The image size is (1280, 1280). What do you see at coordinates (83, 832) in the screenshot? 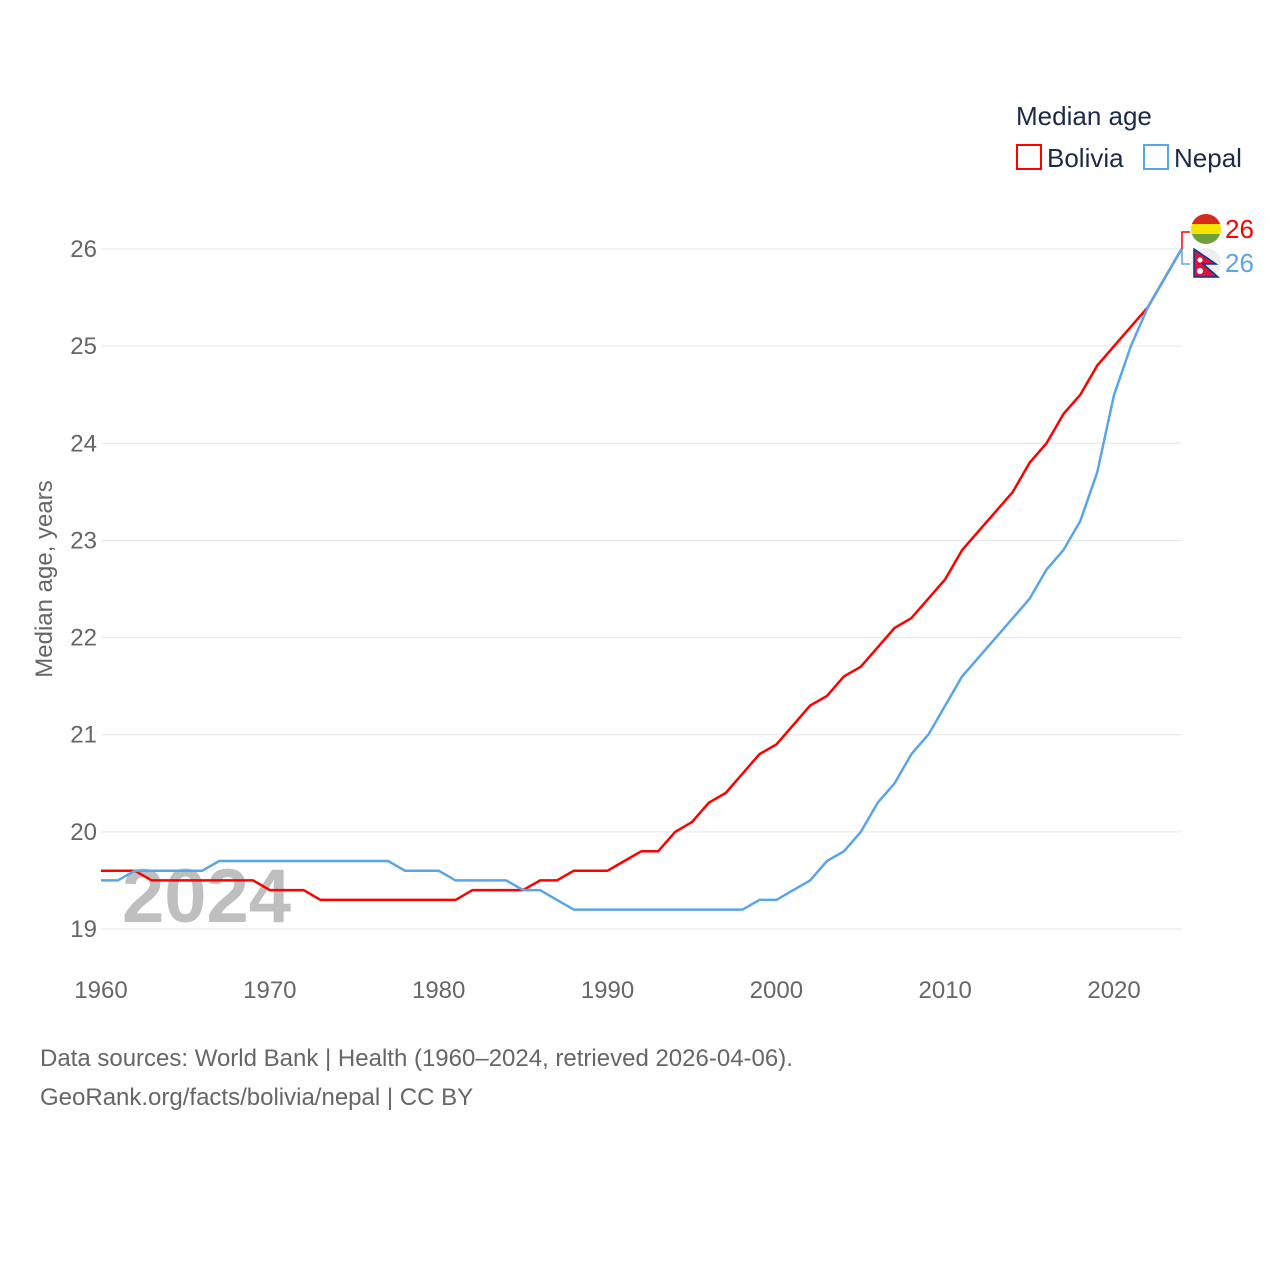
I see `y-tick-label: 20` at bounding box center [83, 832].